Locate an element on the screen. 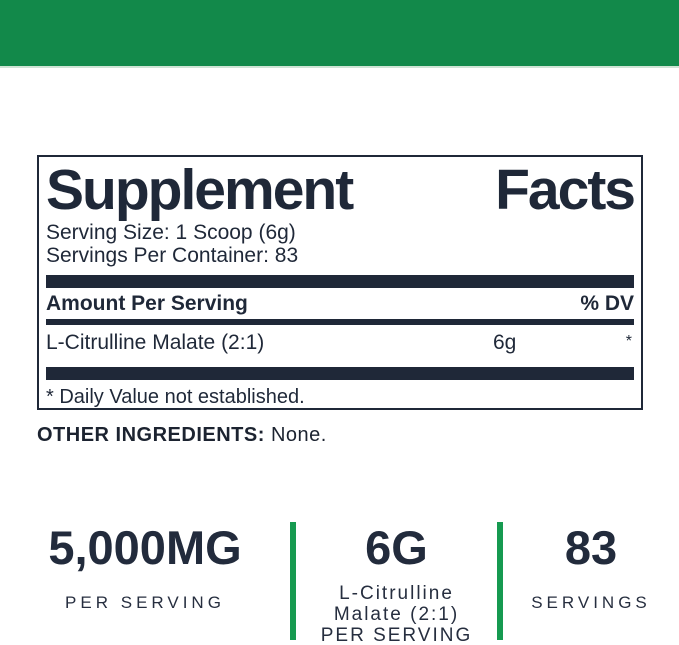  panel-title: Supplement Facts is located at coordinates (341, 189).